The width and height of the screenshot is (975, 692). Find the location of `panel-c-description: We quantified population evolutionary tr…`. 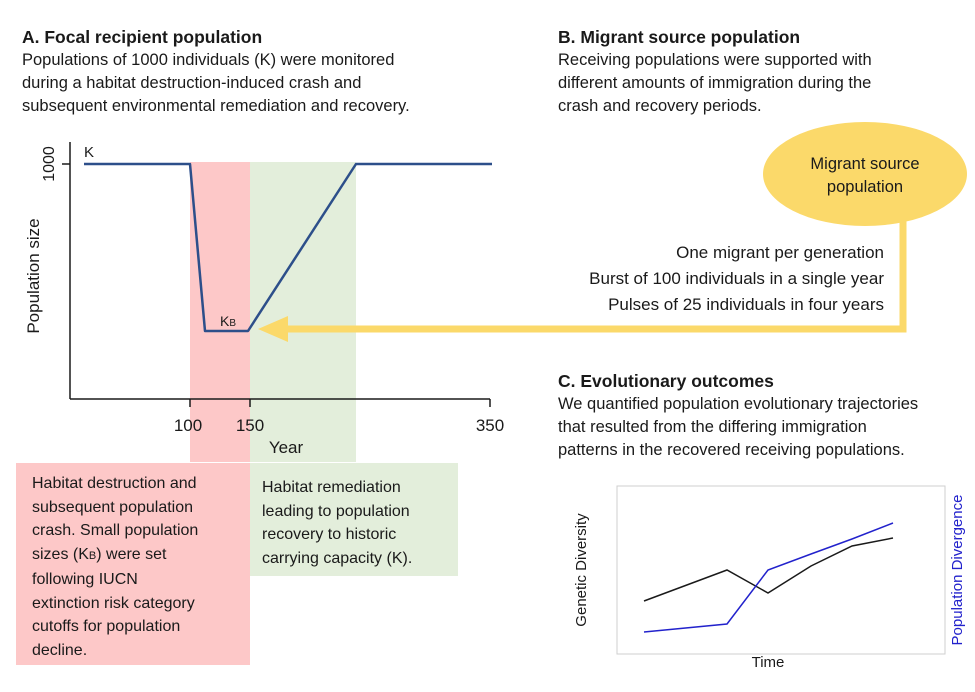

panel-c-description: We quantified population evolutionary tr… is located at coordinates (738, 427).